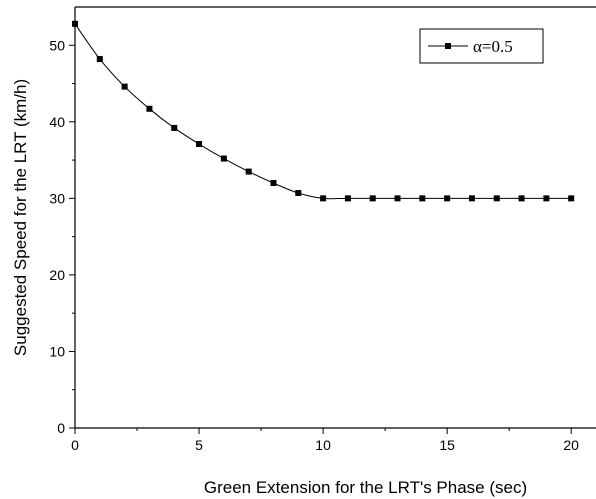 The image size is (596, 499). I want to click on y-tick-label: 20, so click(57, 275).